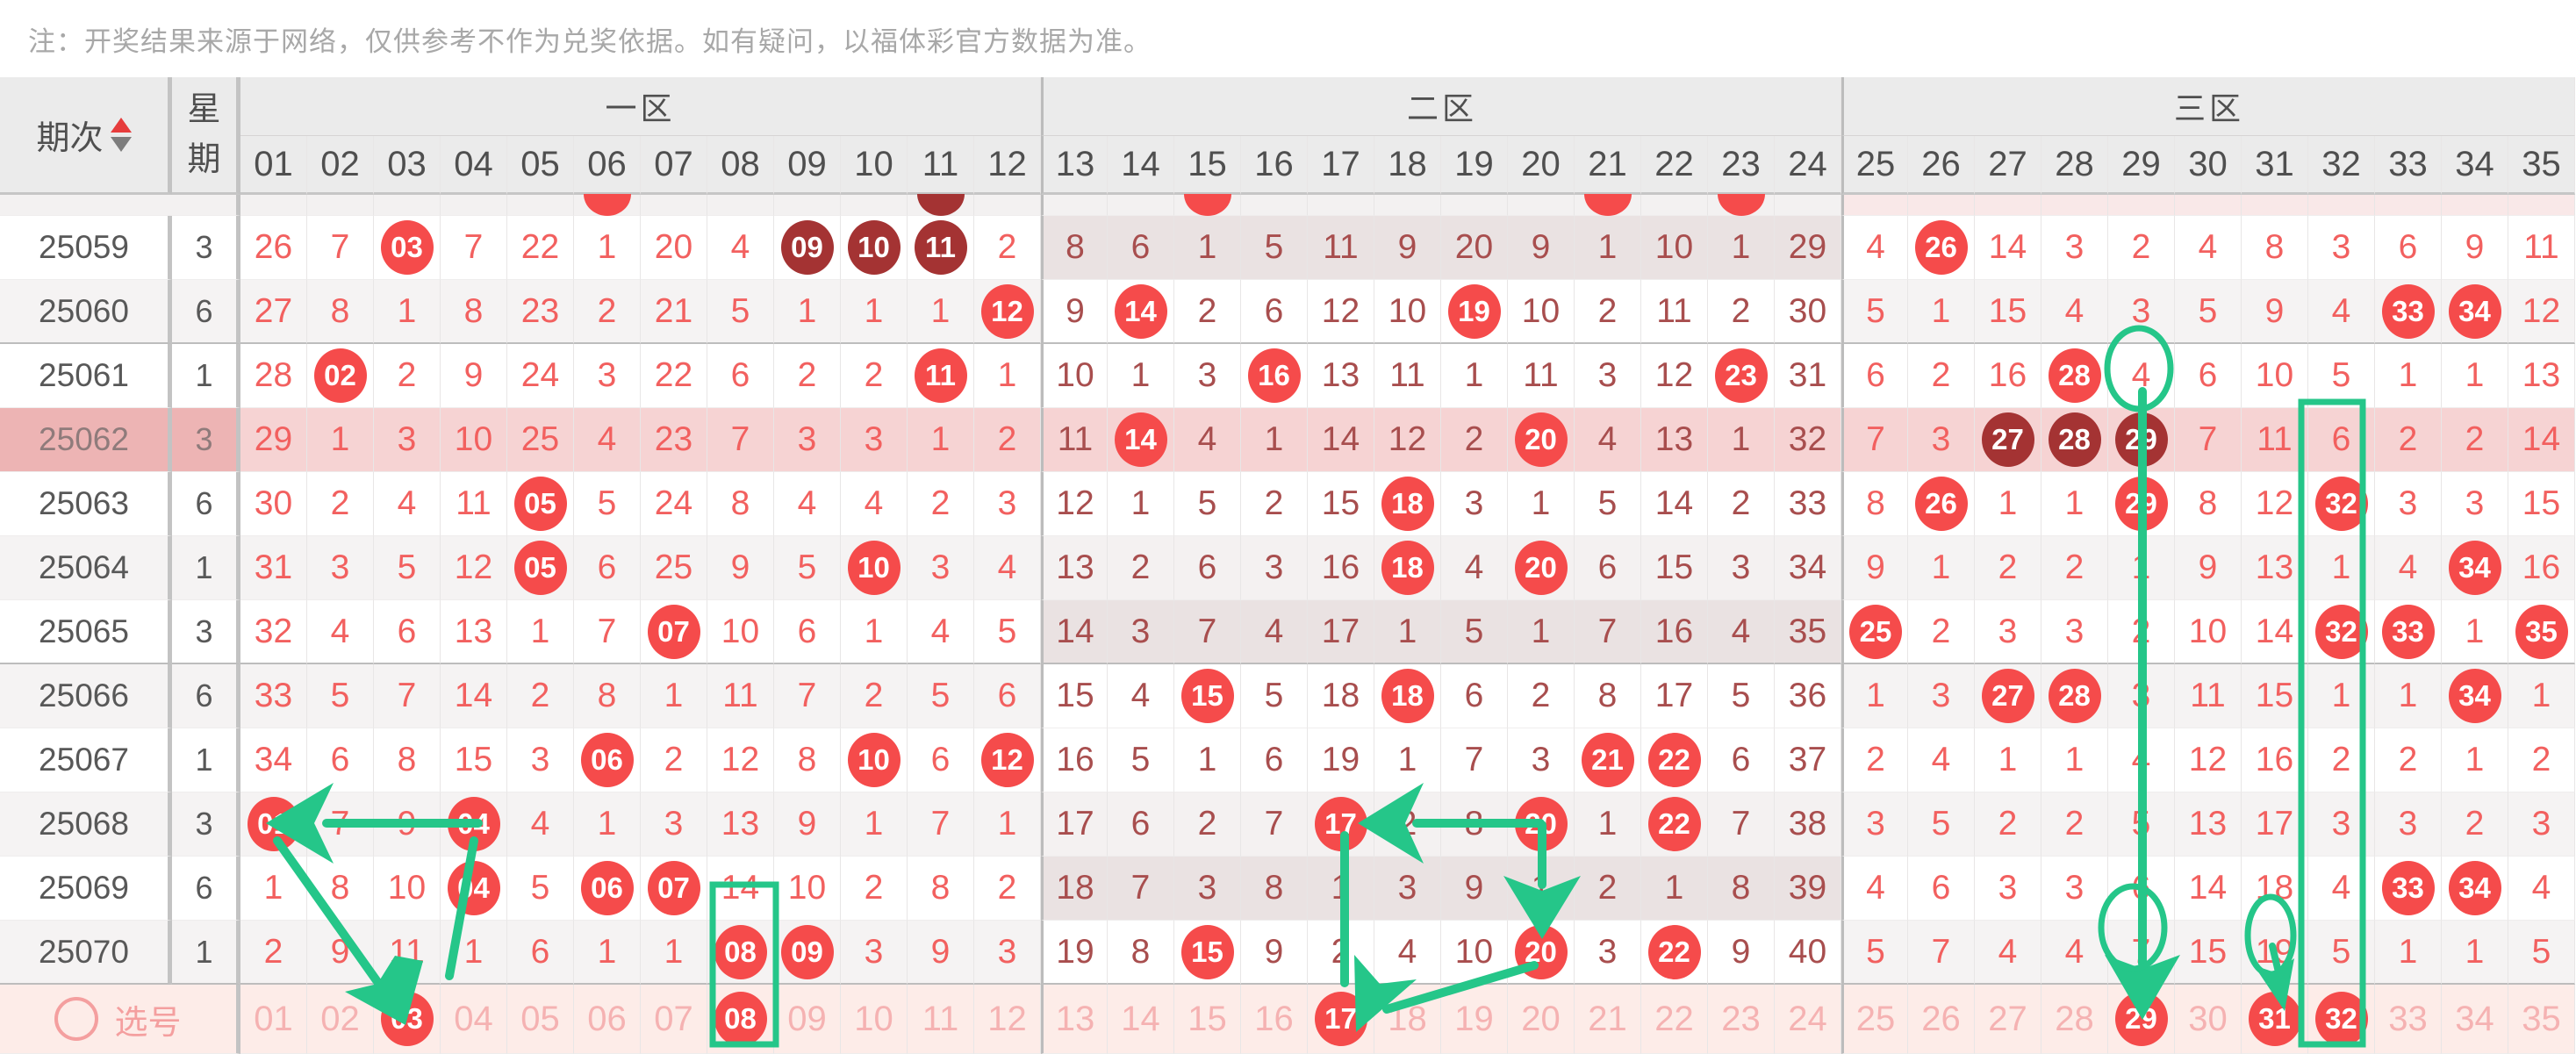  I want to click on cell-25059-34: 9, so click(2475, 248).